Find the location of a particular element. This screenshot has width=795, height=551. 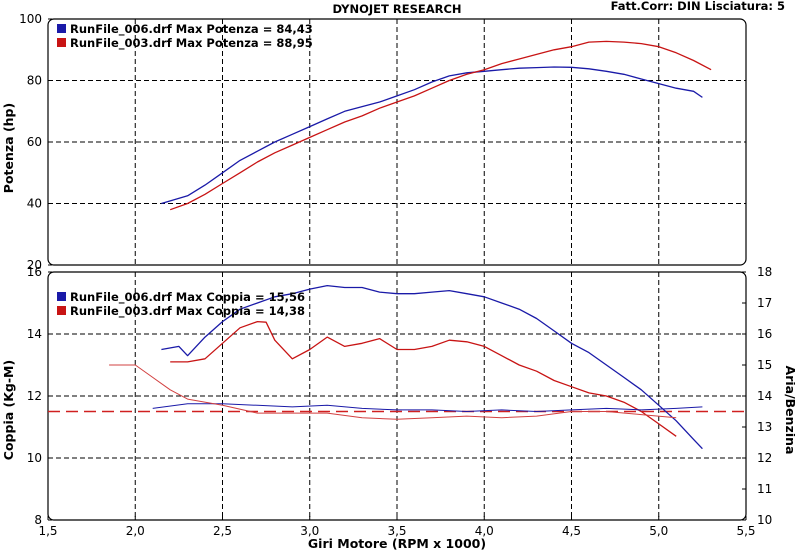

legend-entry-run006: RunFile_006.drf Max Coppia = 15,56 is located at coordinates (187, 297).